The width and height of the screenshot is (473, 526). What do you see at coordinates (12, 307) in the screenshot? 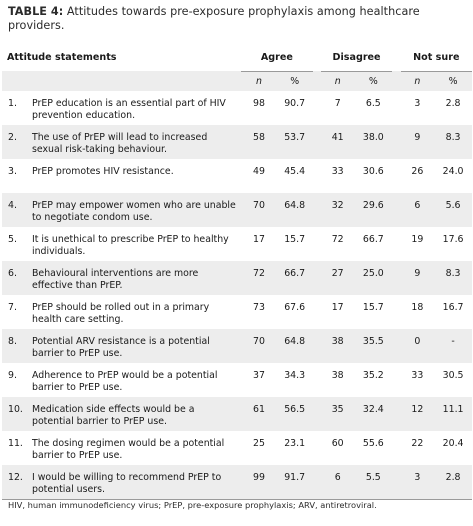
I see `statement-number: 7.` at bounding box center [12, 307].